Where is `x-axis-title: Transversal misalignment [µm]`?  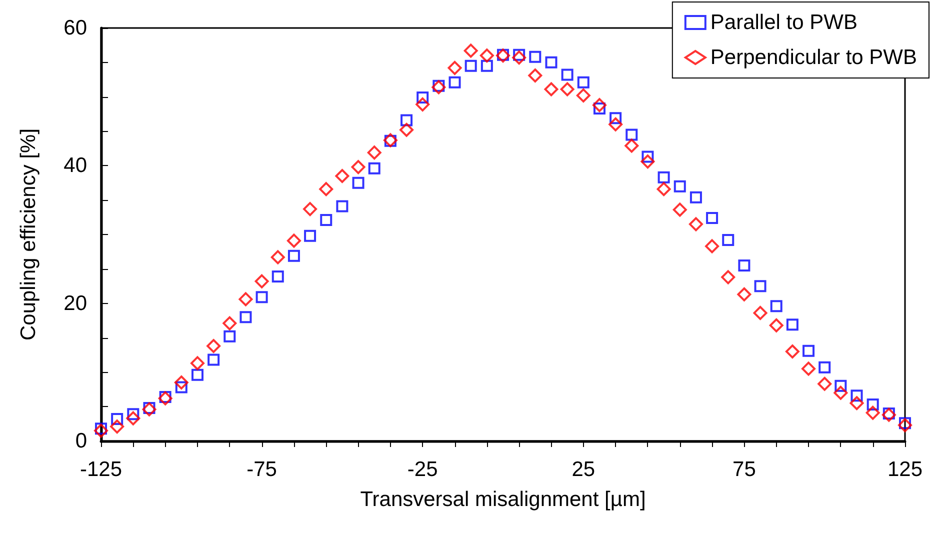 x-axis-title: Transversal misalignment [µm] is located at coordinates (503, 499).